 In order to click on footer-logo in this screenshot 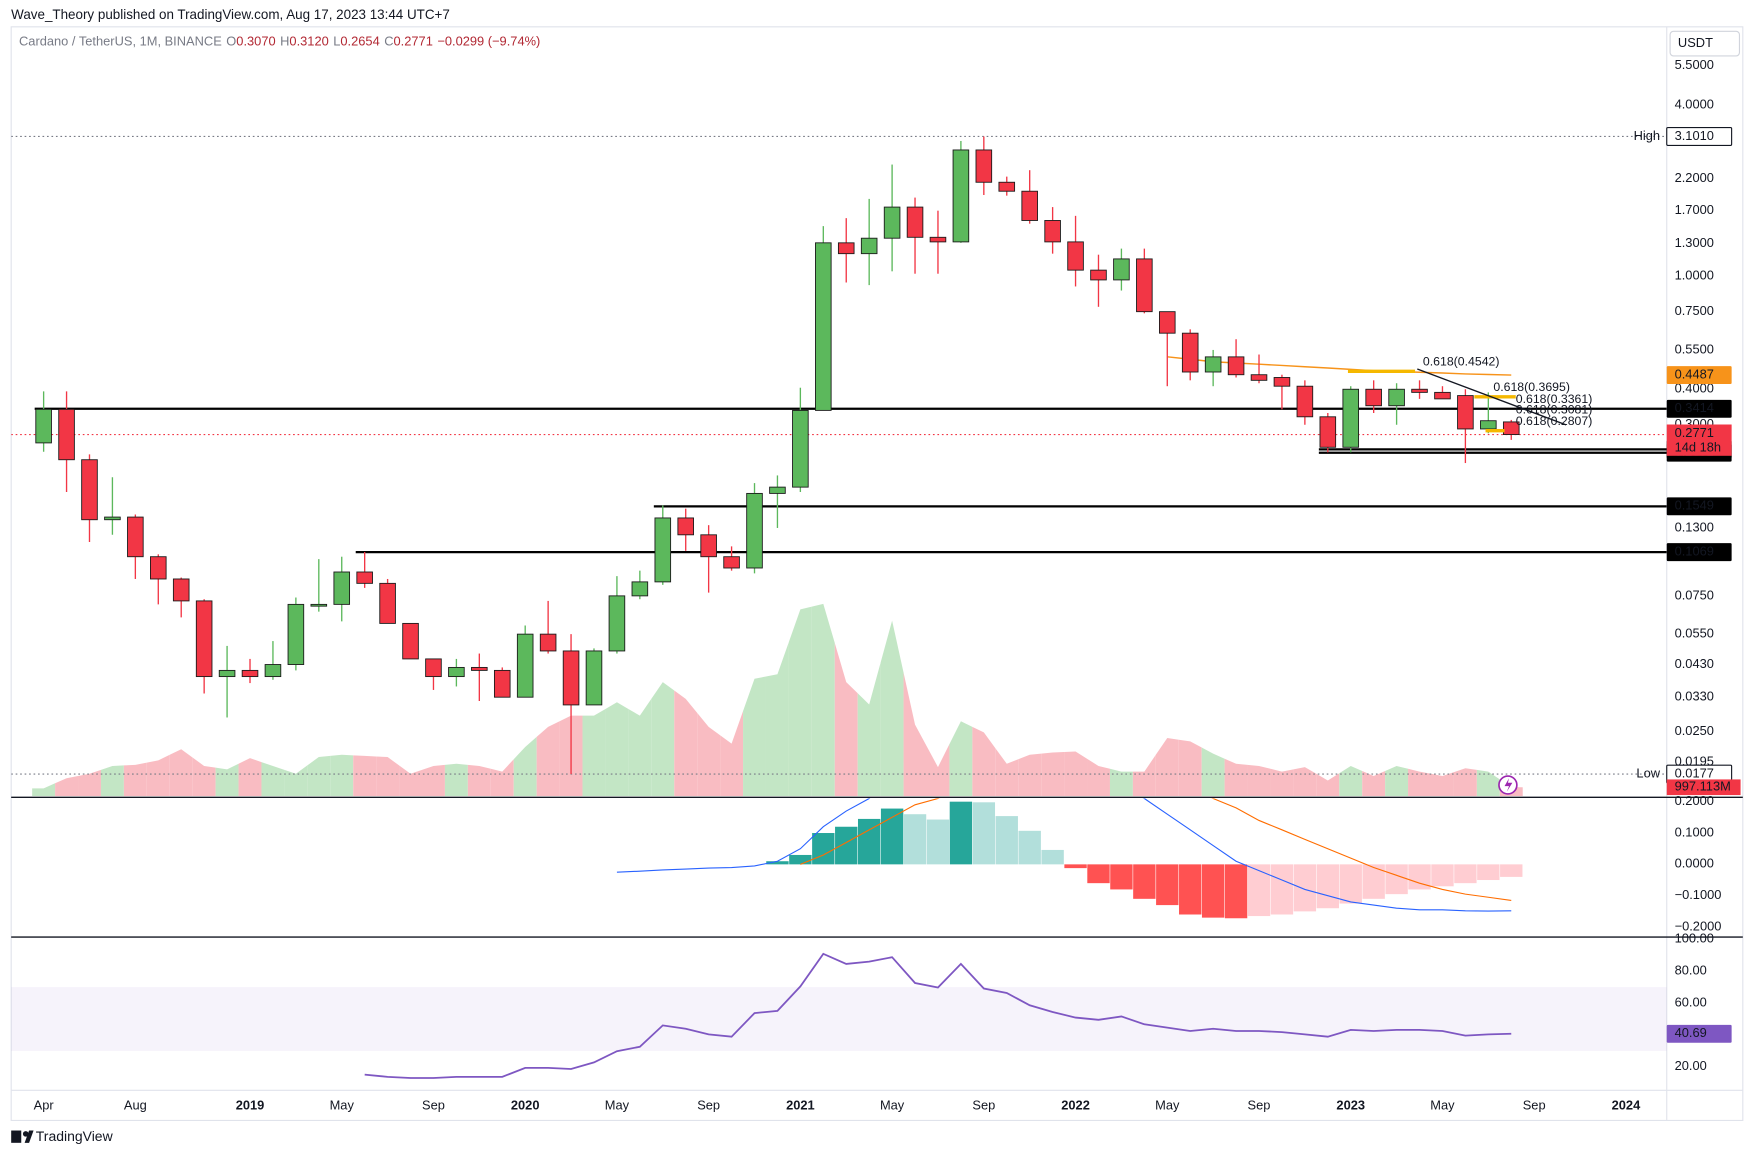, I will do `click(22, 1136)`.